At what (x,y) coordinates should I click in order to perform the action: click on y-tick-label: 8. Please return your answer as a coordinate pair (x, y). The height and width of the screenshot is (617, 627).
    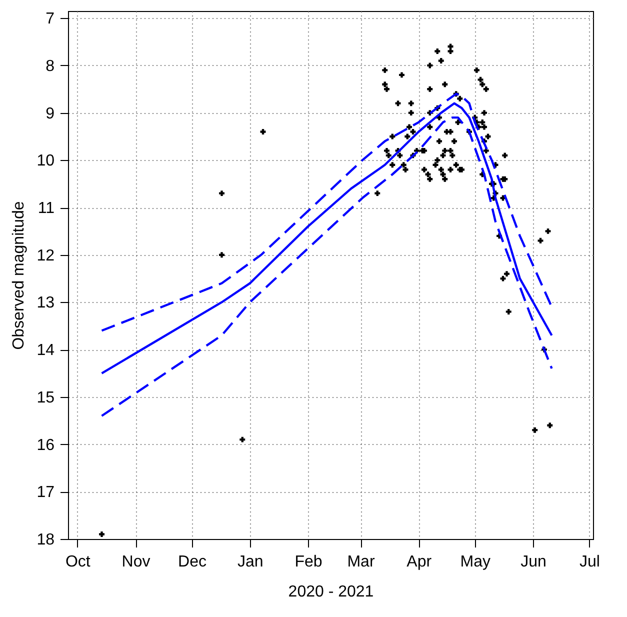
    Looking at the image, I should click on (50, 66).